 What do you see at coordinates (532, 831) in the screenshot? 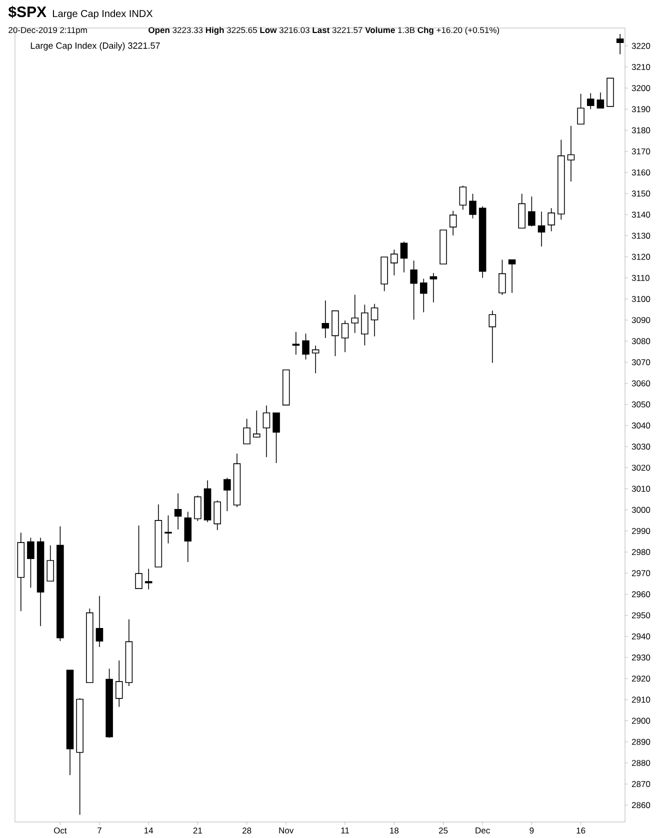
I see `x-tick-label: 9` at bounding box center [532, 831].